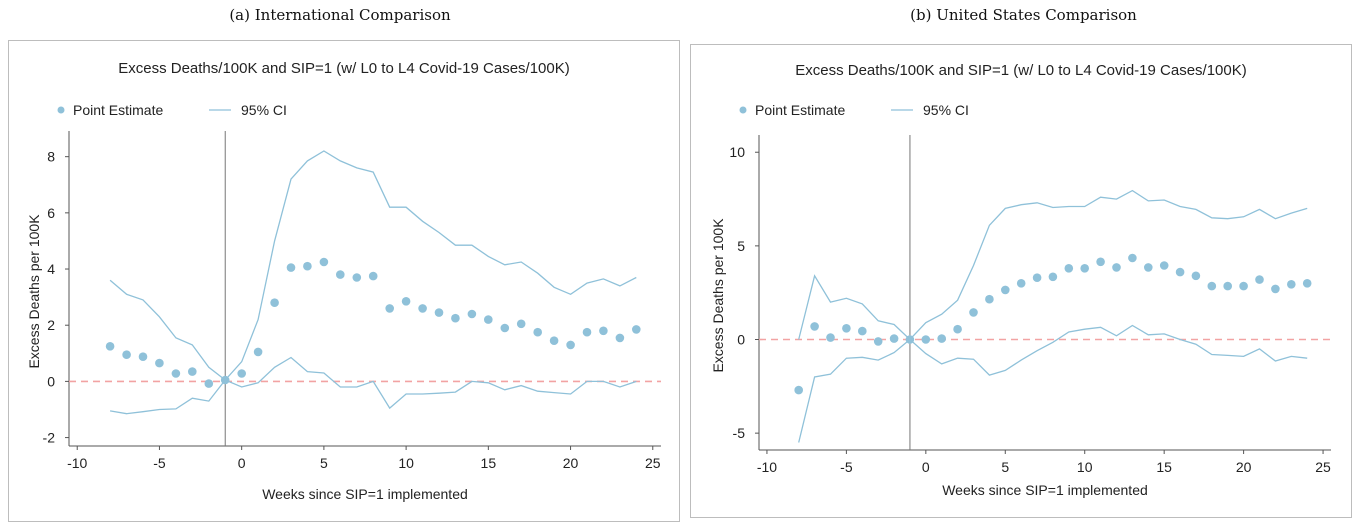  I want to click on y-tick-label: 10, so click(737, 152).